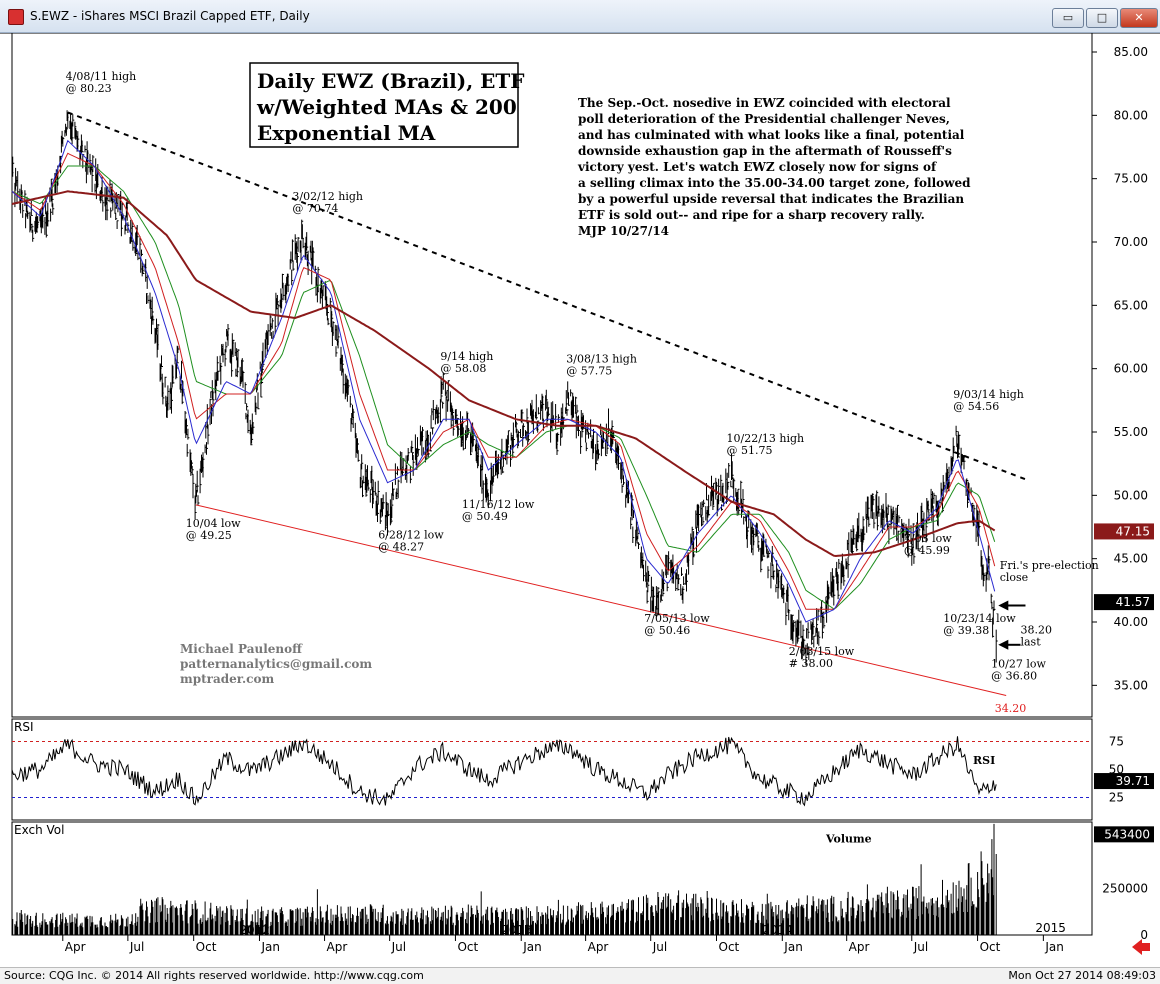  What do you see at coordinates (1133, 602) in the screenshot?
I see `price-value-label: 41.57` at bounding box center [1133, 602].